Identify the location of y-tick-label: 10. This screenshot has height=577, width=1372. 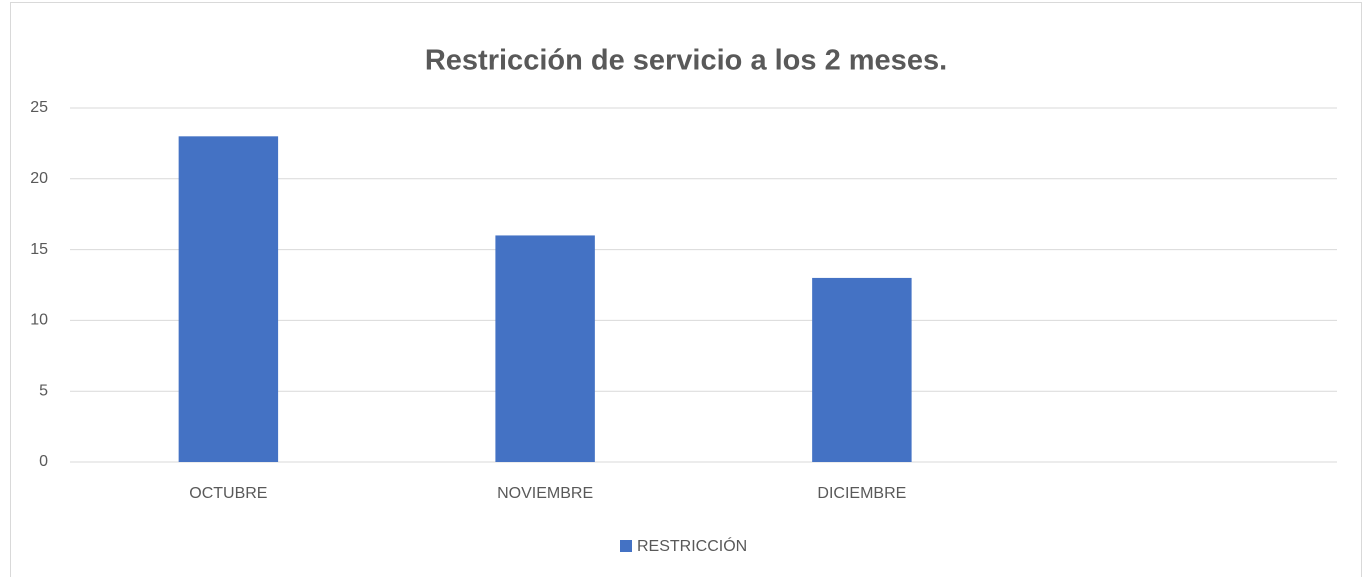
(39, 320).